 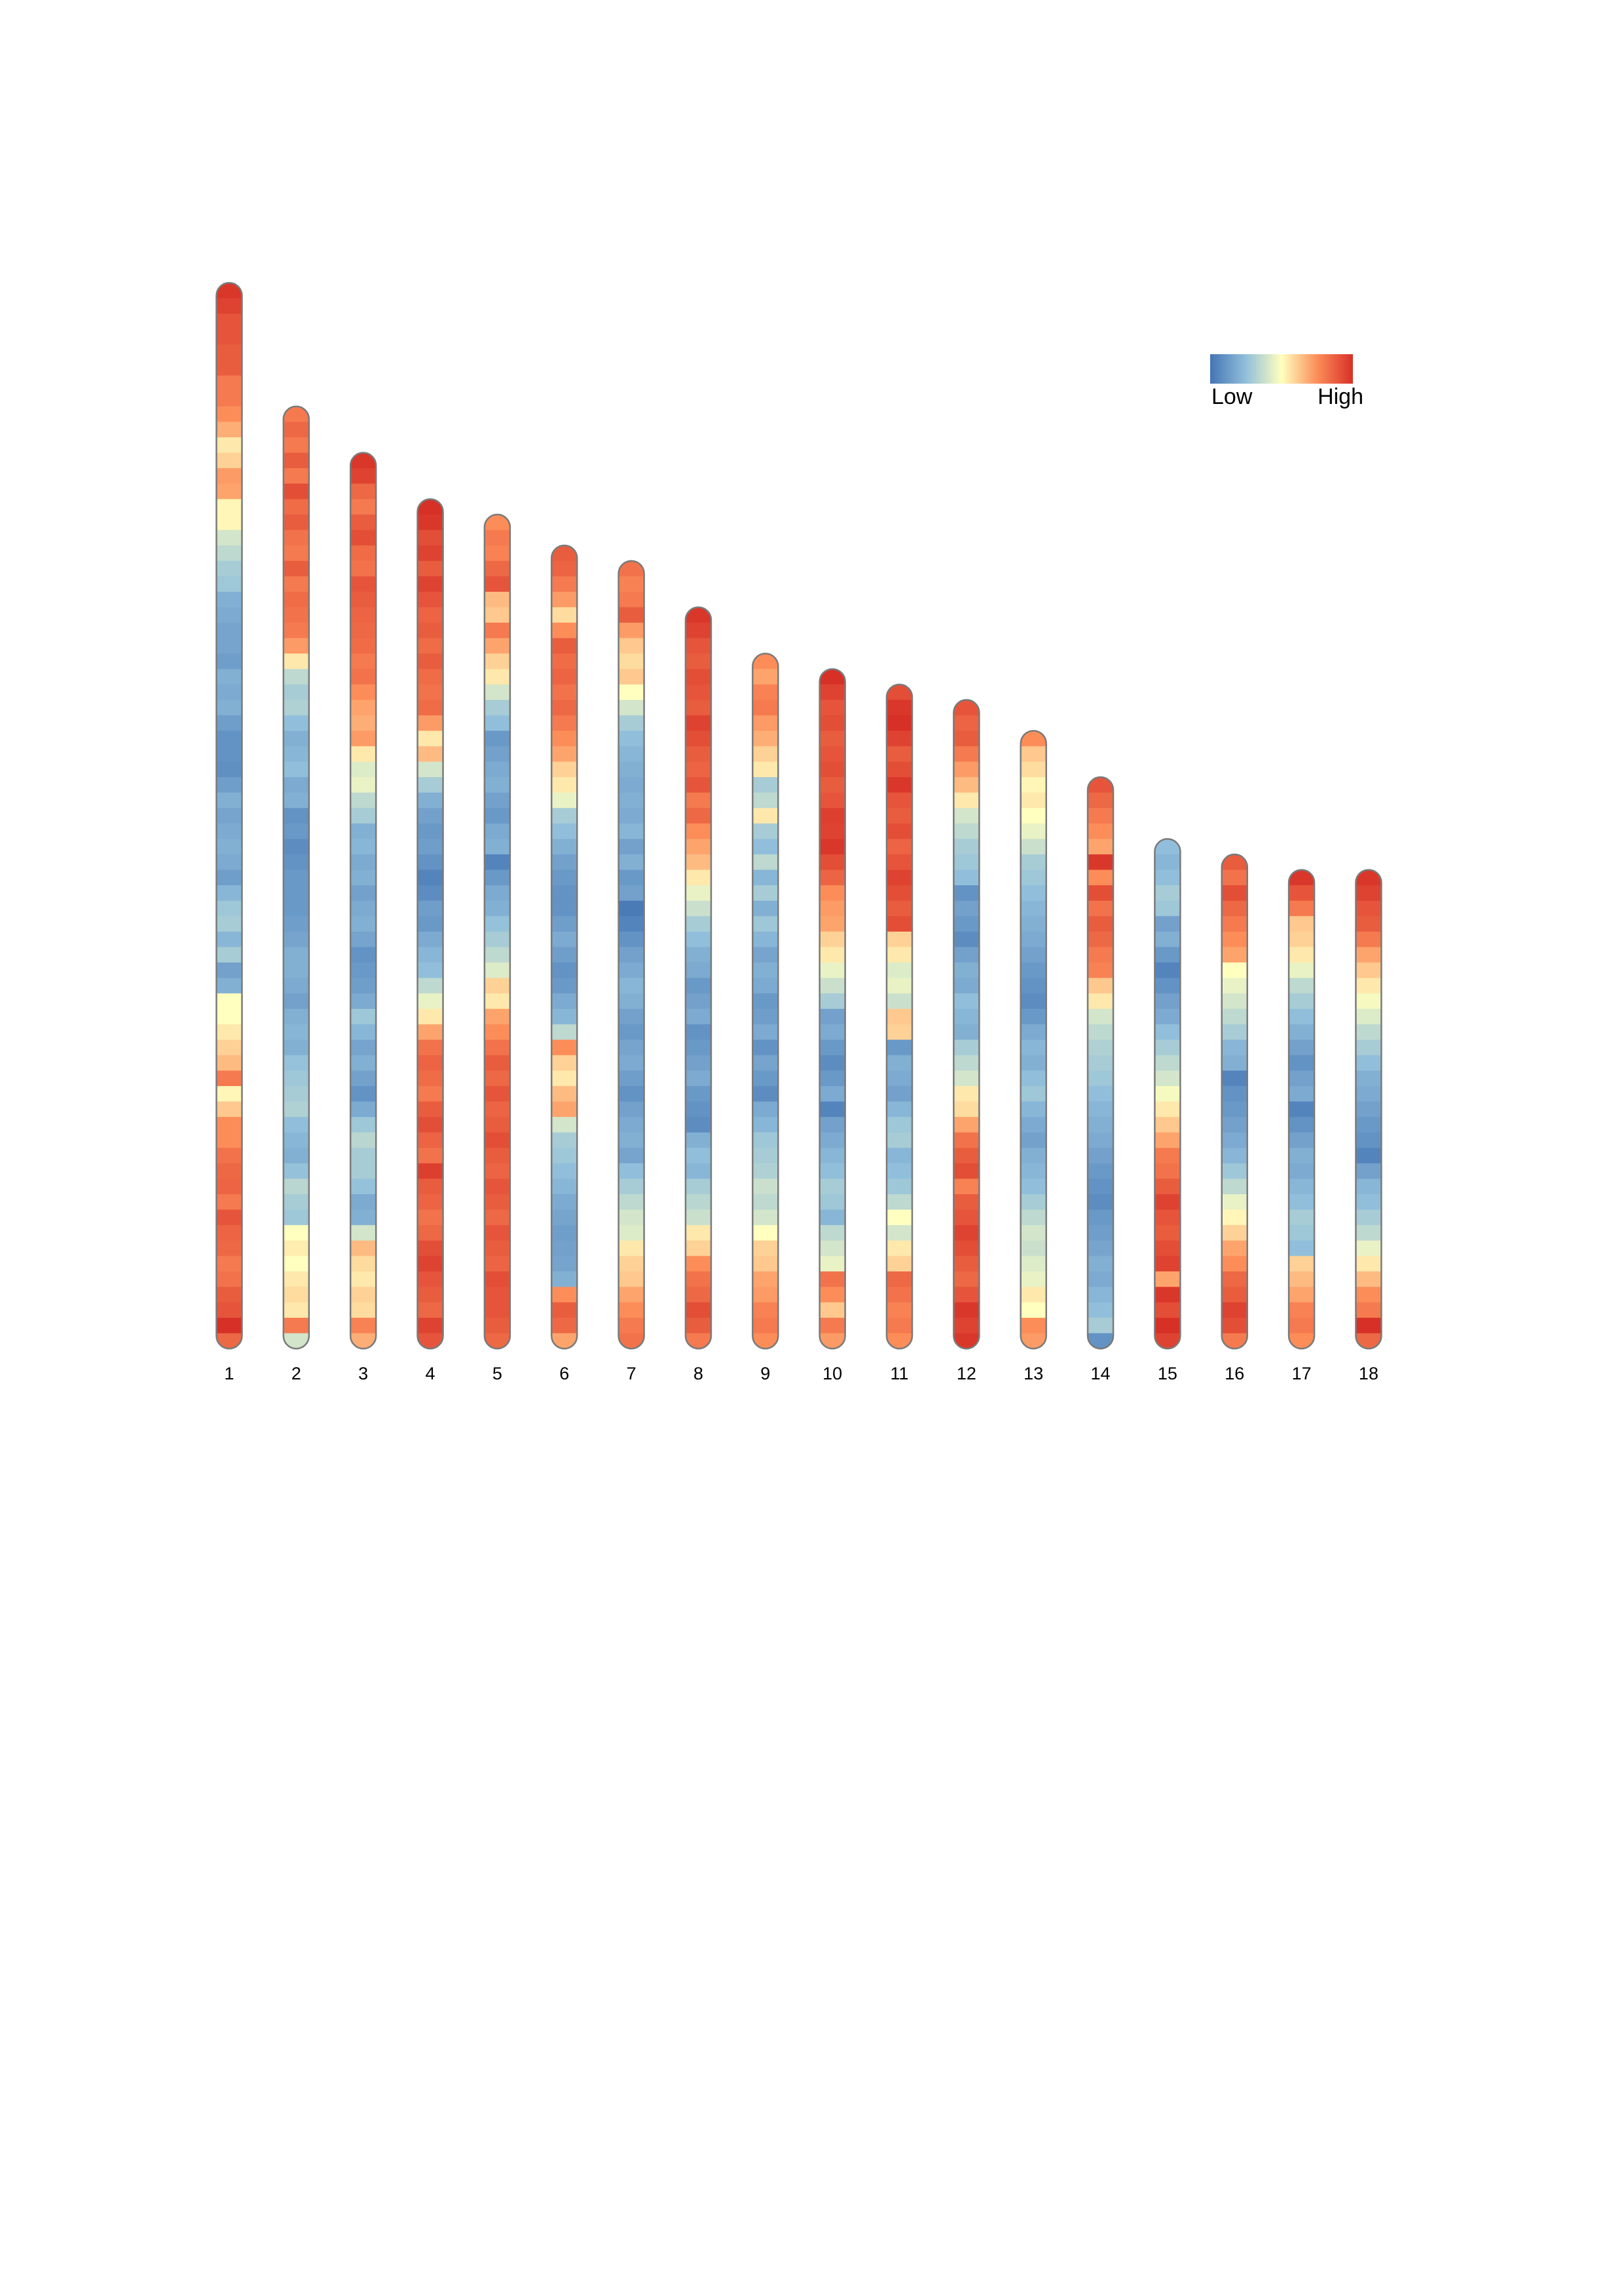 I want to click on chromosome-1-bands, so click(x=229, y=816).